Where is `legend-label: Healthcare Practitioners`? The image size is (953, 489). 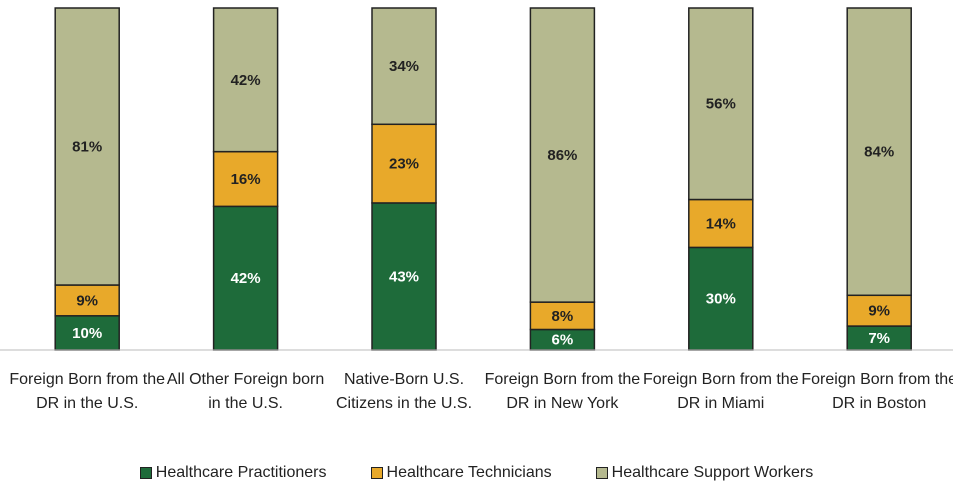 legend-label: Healthcare Practitioners is located at coordinates (241, 472).